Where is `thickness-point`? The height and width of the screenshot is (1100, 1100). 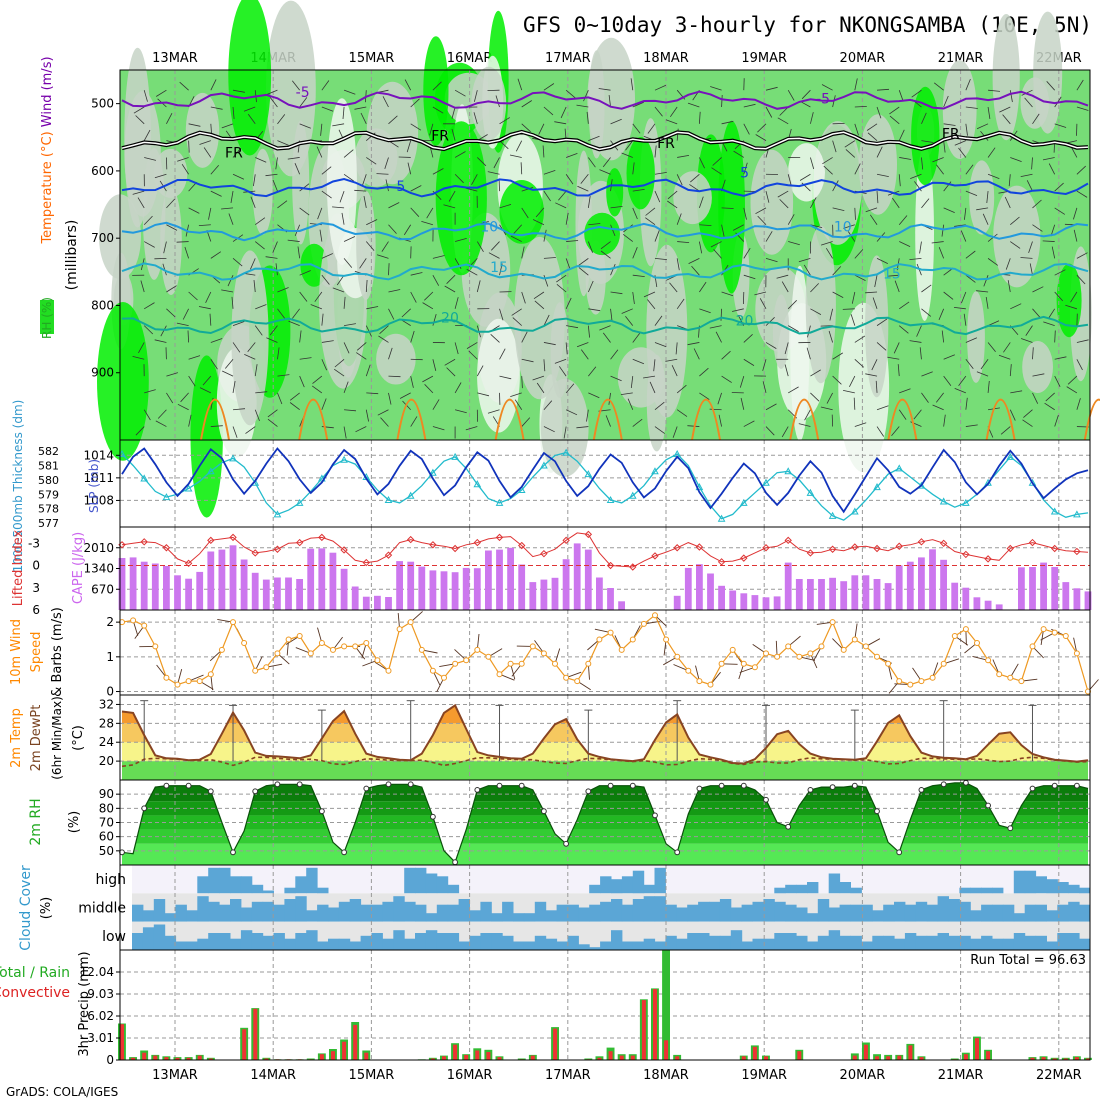
thickness-point is located at coordinates (788, 471).